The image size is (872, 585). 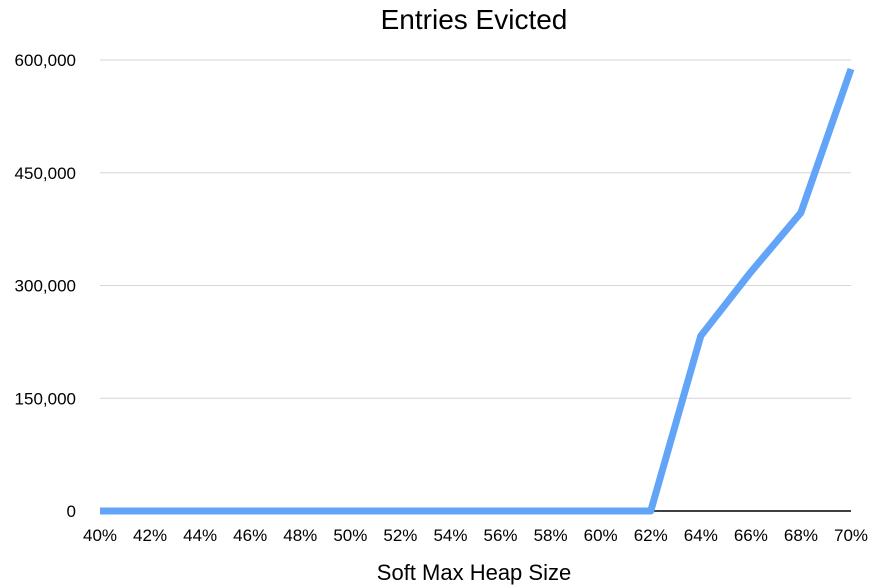 What do you see at coordinates (45, 398) in the screenshot?
I see `y-tick-label: 150,000` at bounding box center [45, 398].